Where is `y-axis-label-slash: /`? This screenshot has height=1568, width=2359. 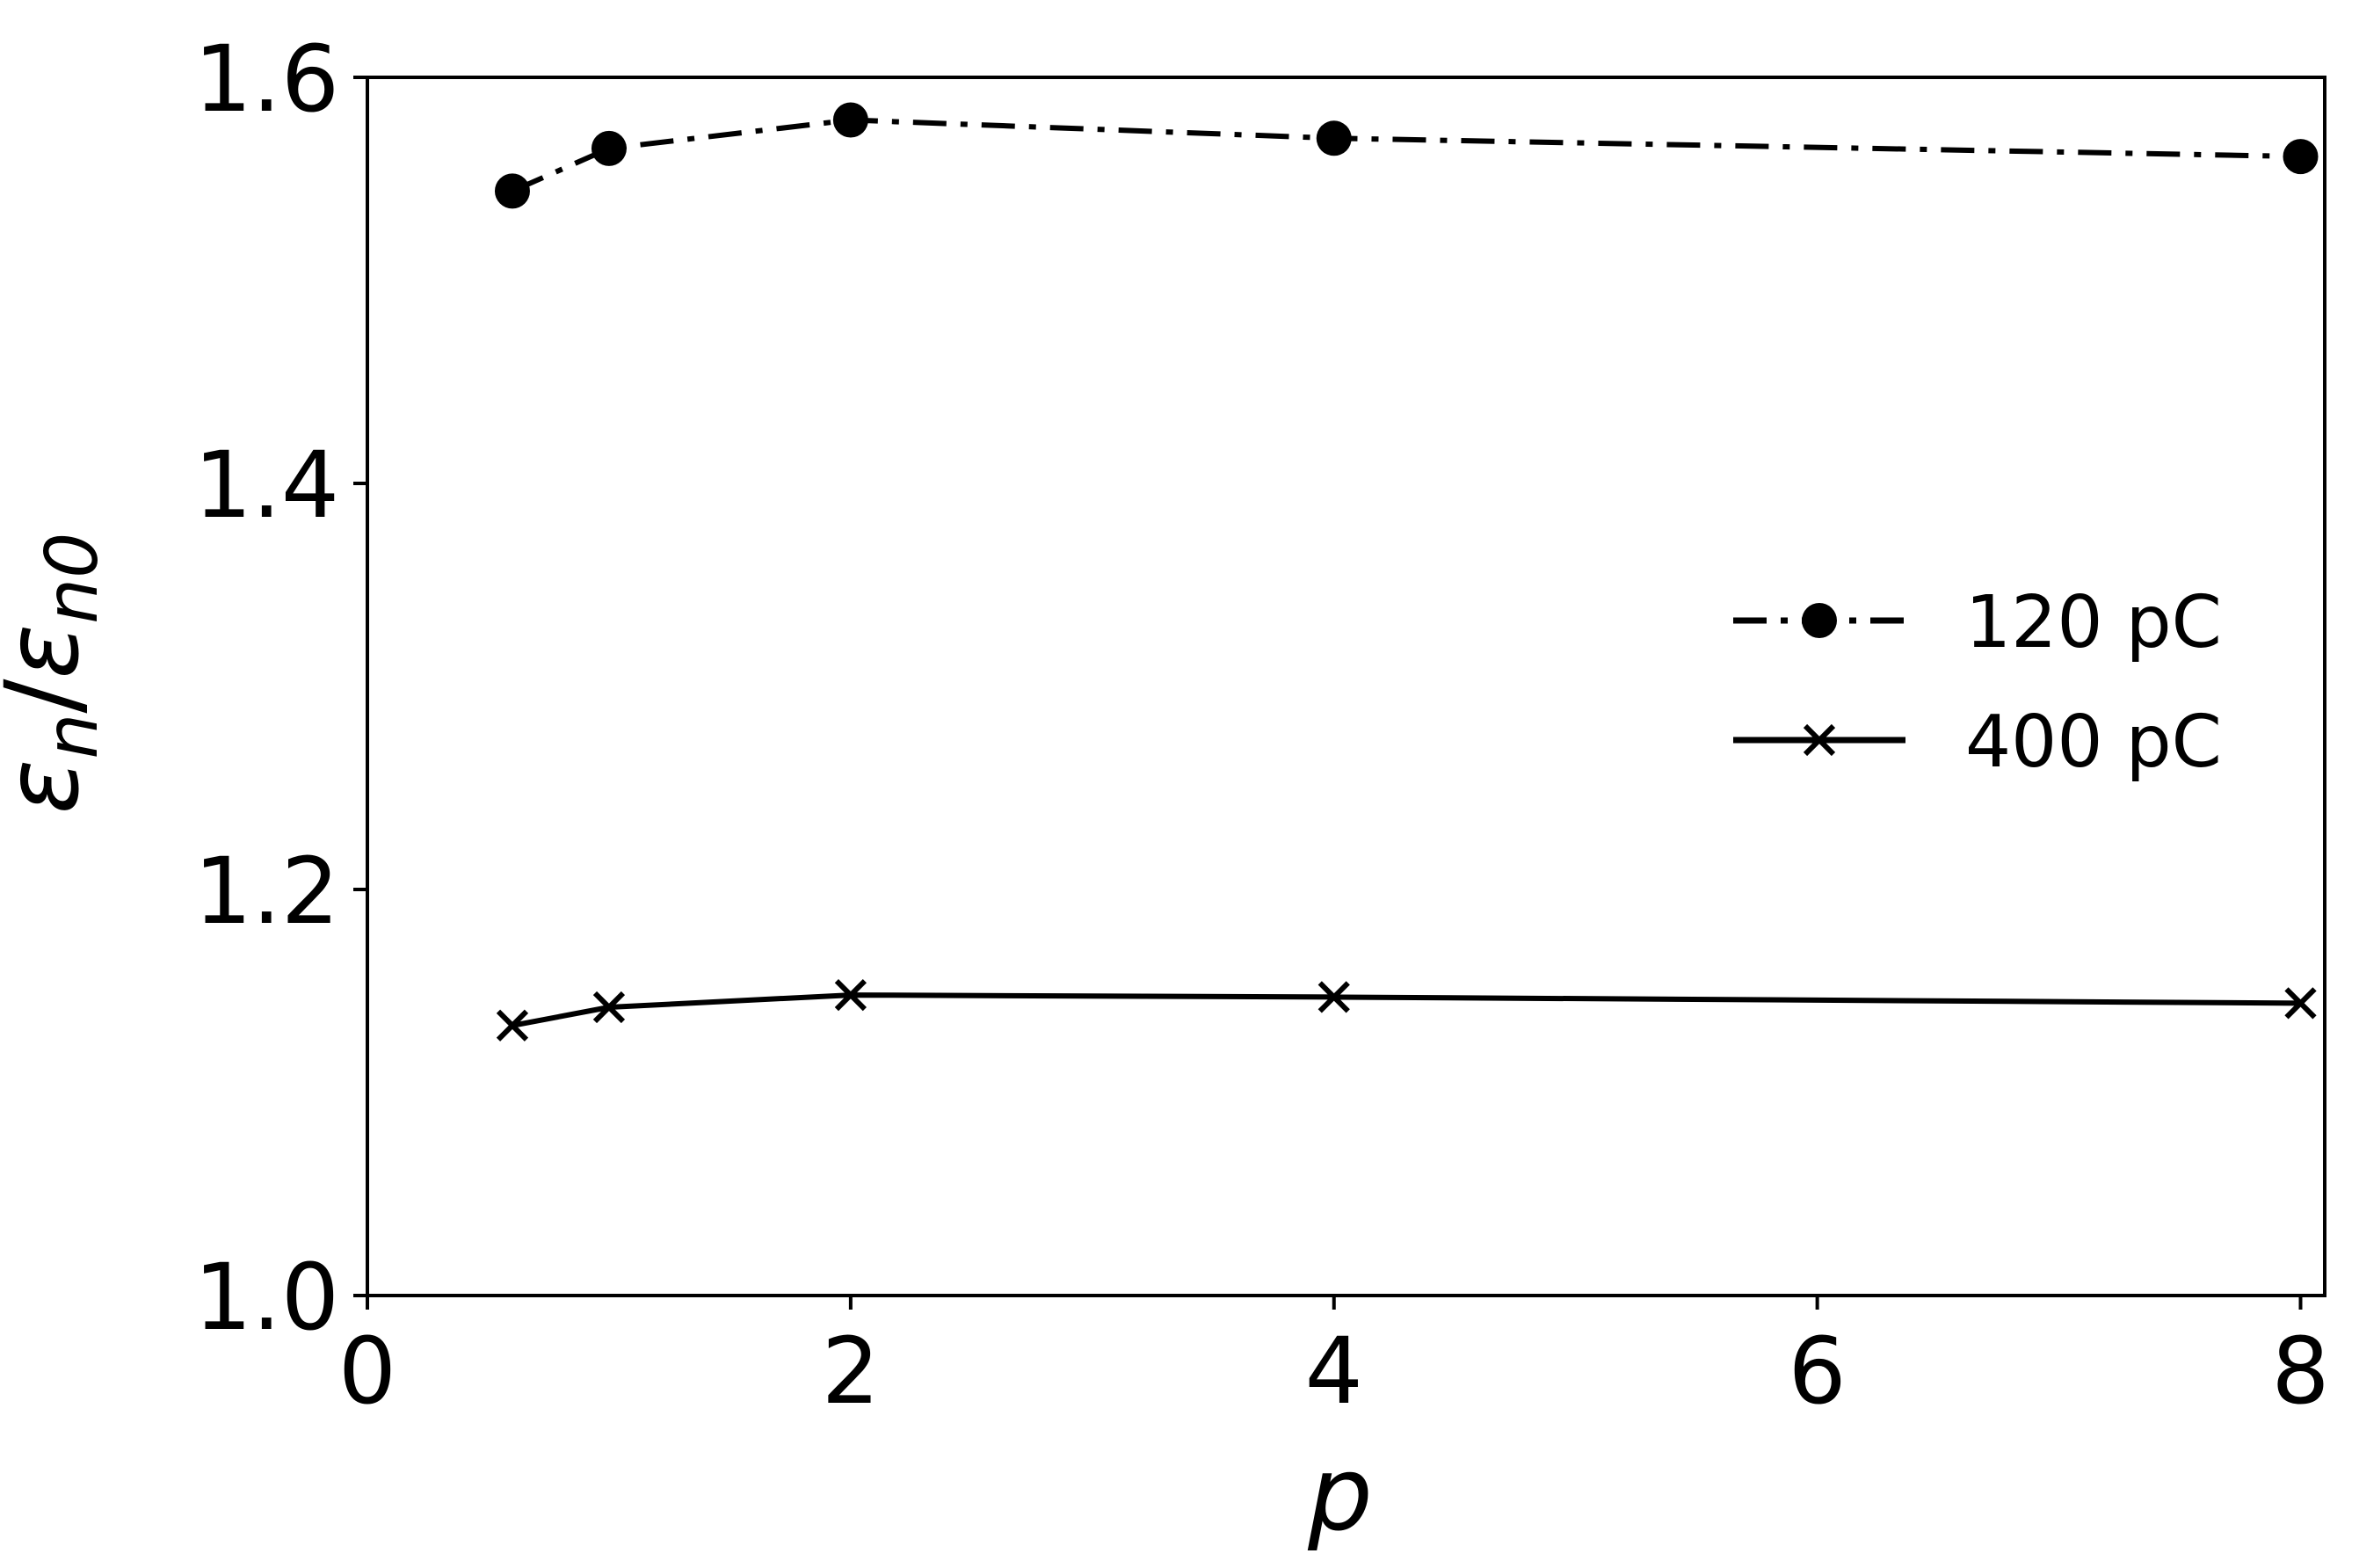
y-axis-label-slash: / is located at coordinates (51, 696).